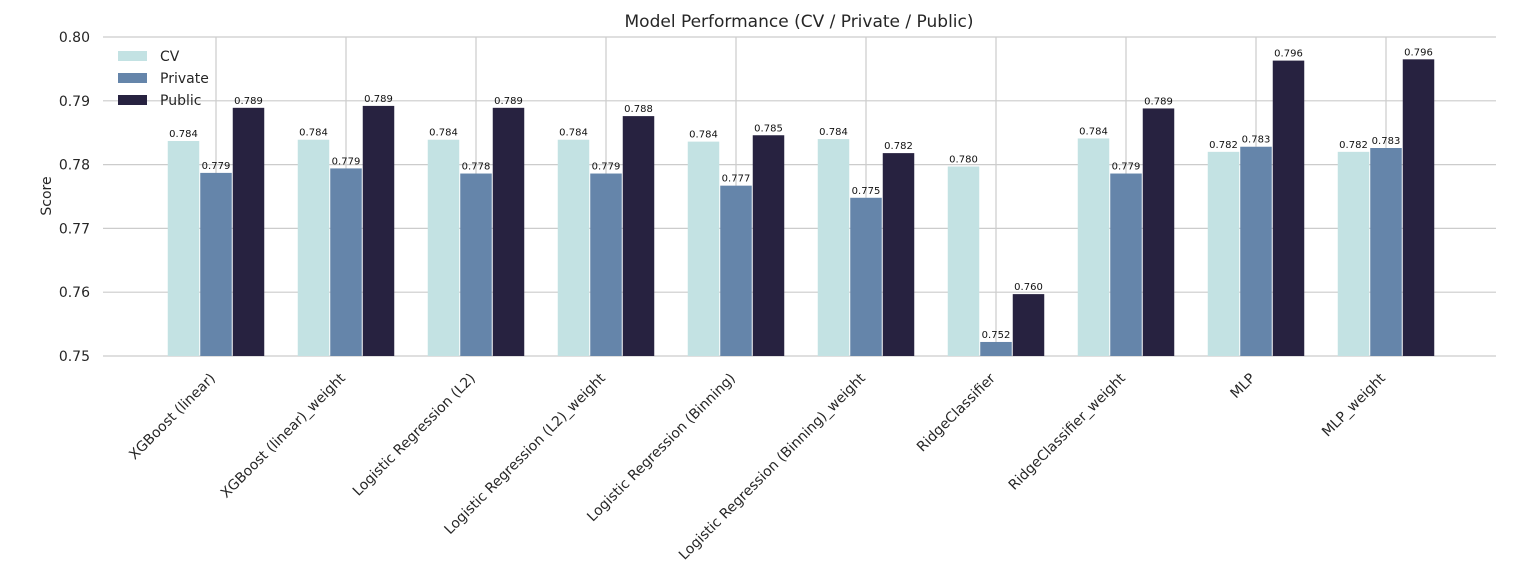  I want to click on x-tick-label: XGBoost (linear)_weight, so click(283, 435).